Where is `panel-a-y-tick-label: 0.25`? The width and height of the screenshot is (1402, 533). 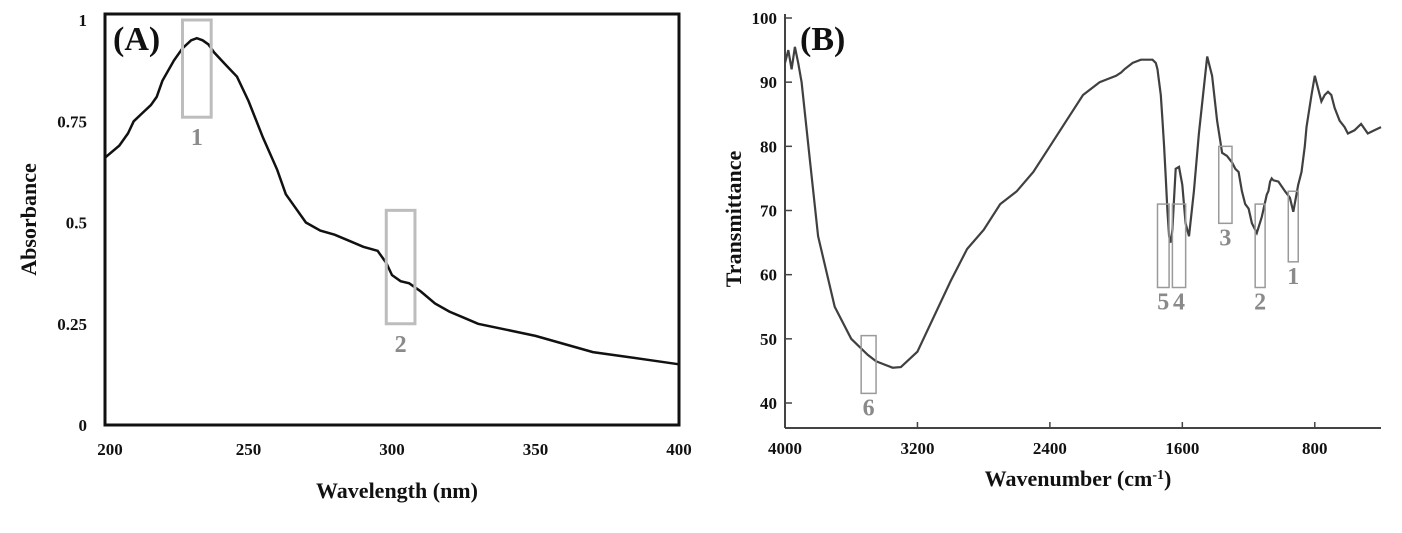
panel-a-y-tick-label: 0.25 is located at coordinates (72, 324).